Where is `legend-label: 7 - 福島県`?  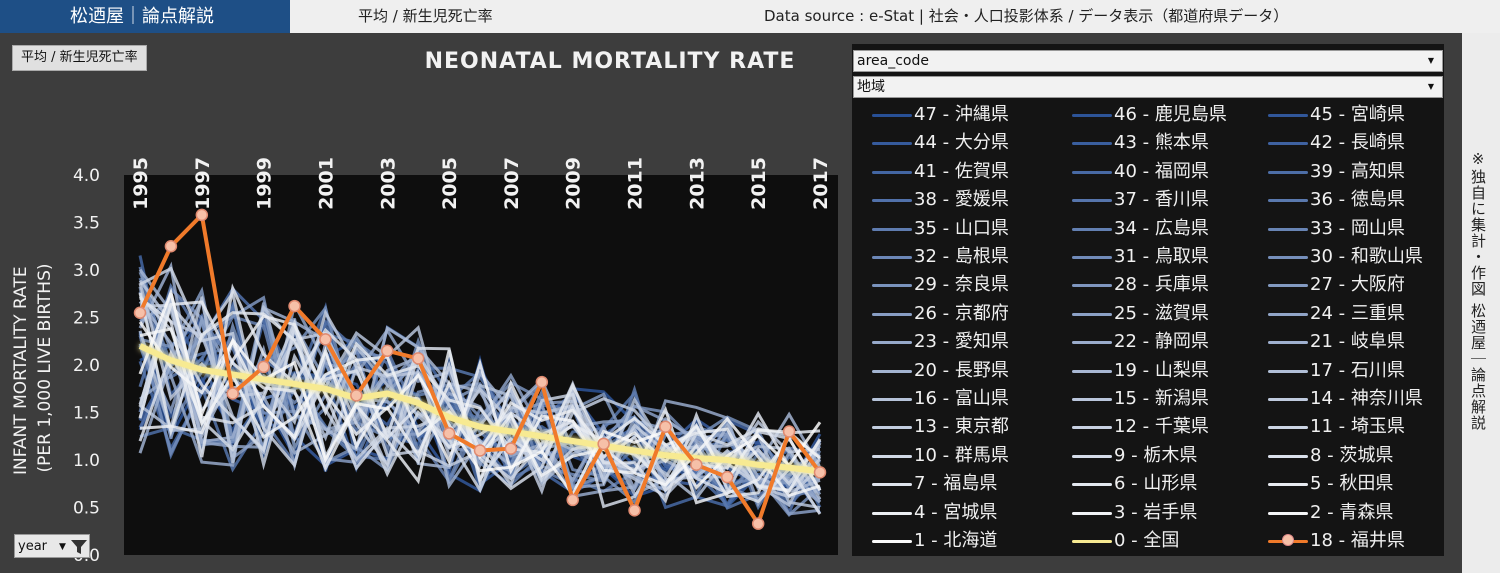 legend-label: 7 - 福島県 is located at coordinates (956, 484).